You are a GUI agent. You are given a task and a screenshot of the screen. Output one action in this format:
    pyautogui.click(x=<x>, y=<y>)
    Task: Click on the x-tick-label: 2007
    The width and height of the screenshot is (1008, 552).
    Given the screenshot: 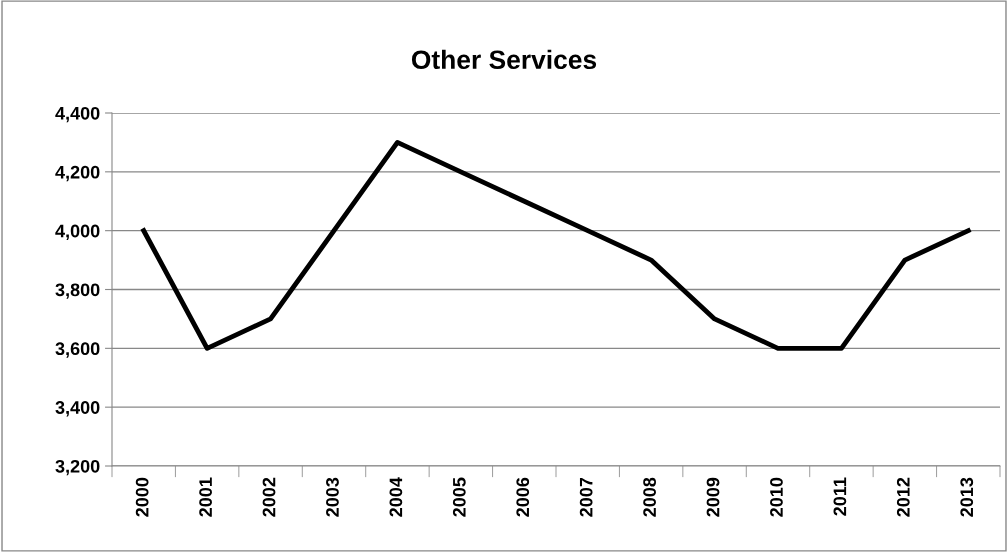 What is the action you would take?
    pyautogui.click(x=586, y=497)
    